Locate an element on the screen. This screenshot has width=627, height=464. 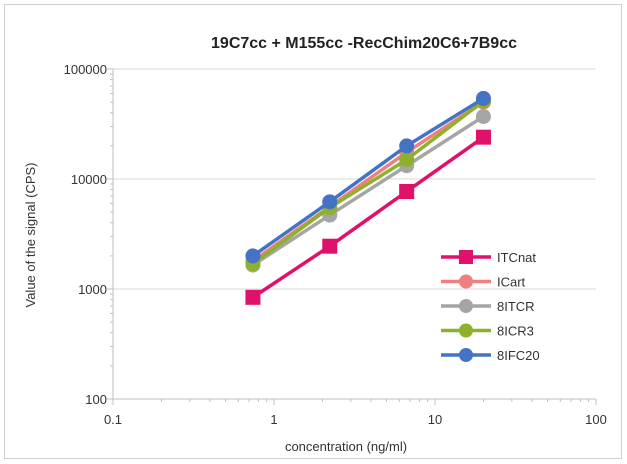
legend-item: 8ITCR is located at coordinates (488, 306).